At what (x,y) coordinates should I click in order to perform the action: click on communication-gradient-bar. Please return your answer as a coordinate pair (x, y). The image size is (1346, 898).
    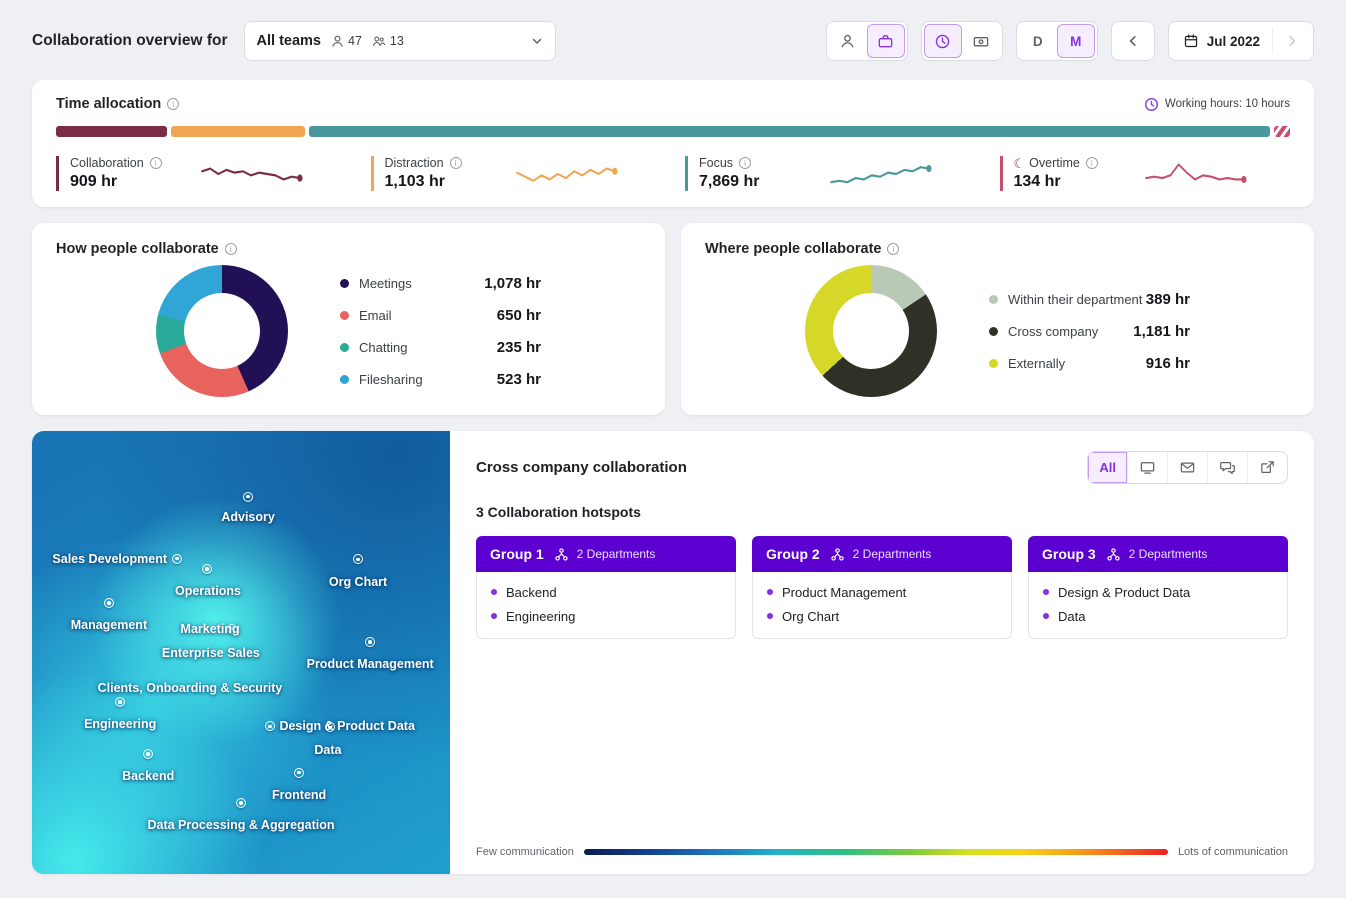
    Looking at the image, I should click on (875, 852).